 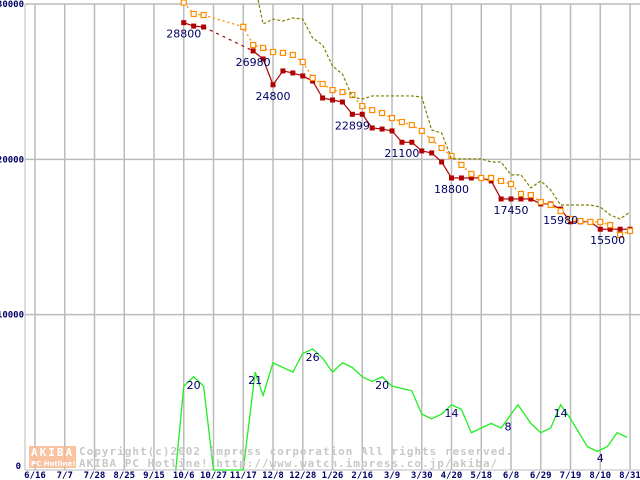 I want to click on x-tick-label: 8/25, so click(x=124, y=475).